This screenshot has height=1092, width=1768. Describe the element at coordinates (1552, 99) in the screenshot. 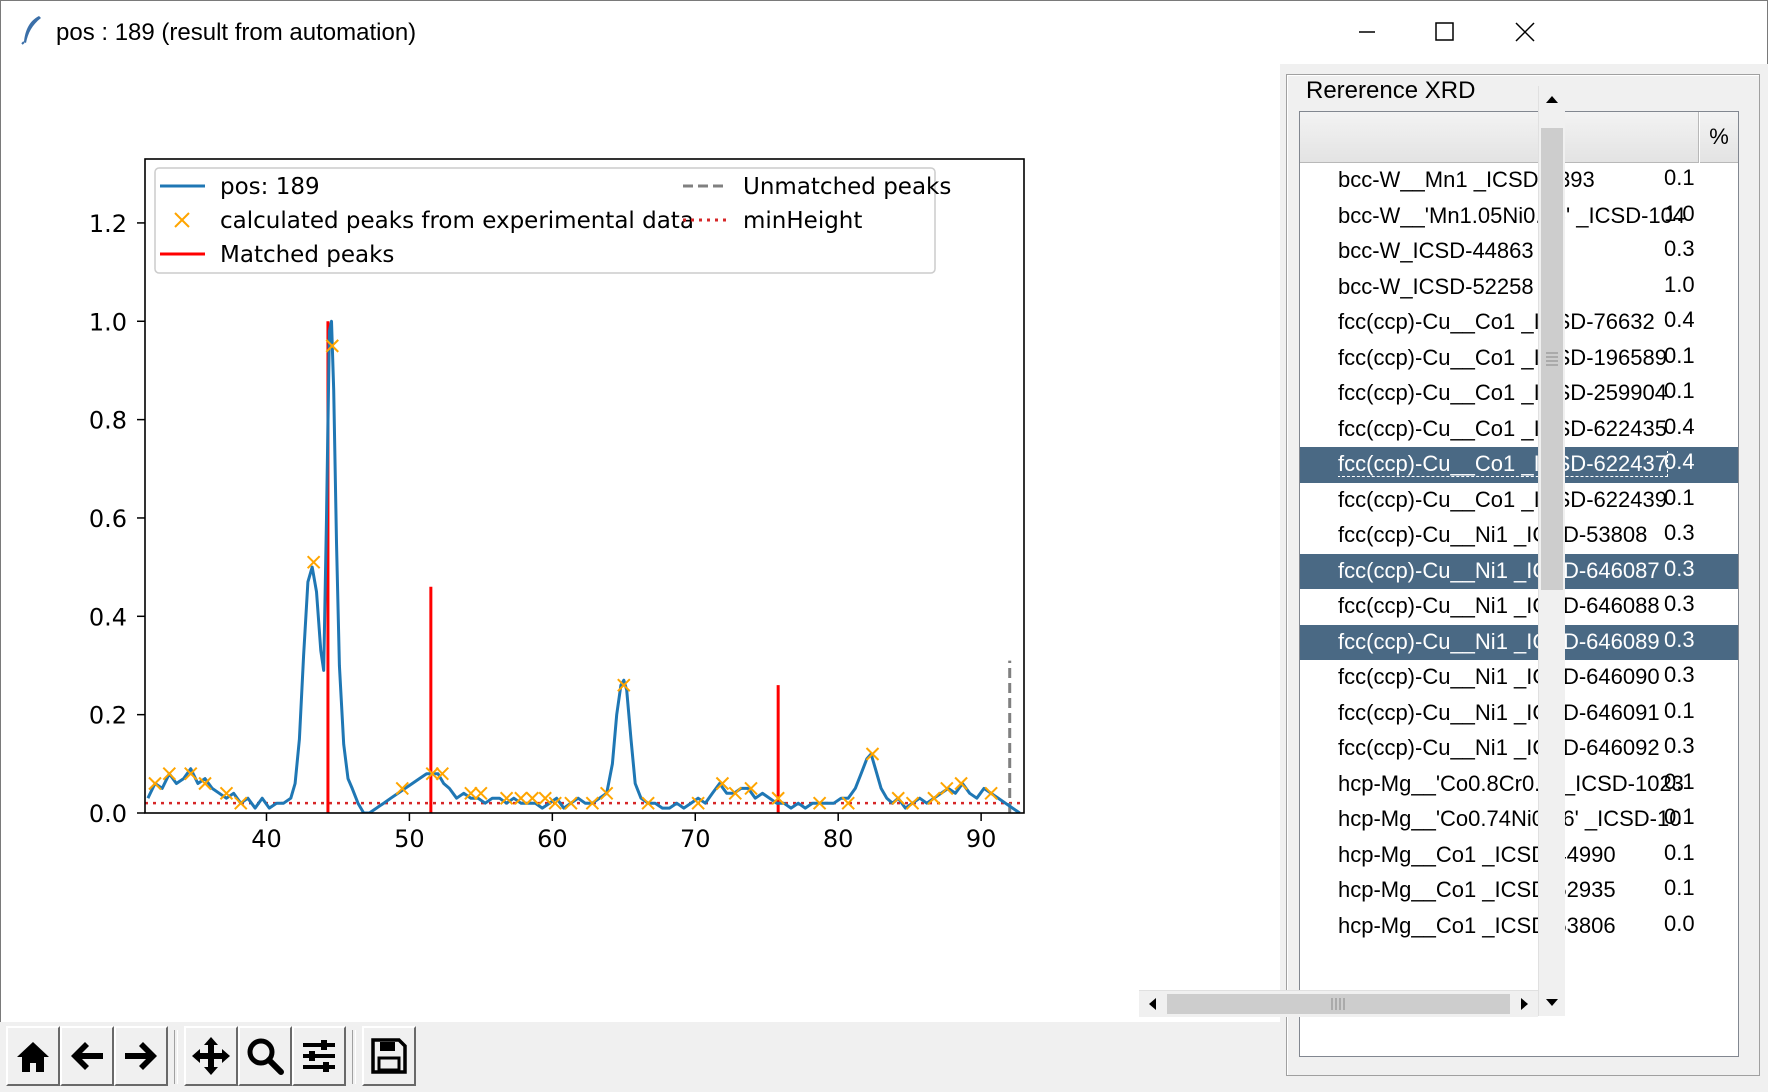

I see `scroll-up-arrow` at that location.